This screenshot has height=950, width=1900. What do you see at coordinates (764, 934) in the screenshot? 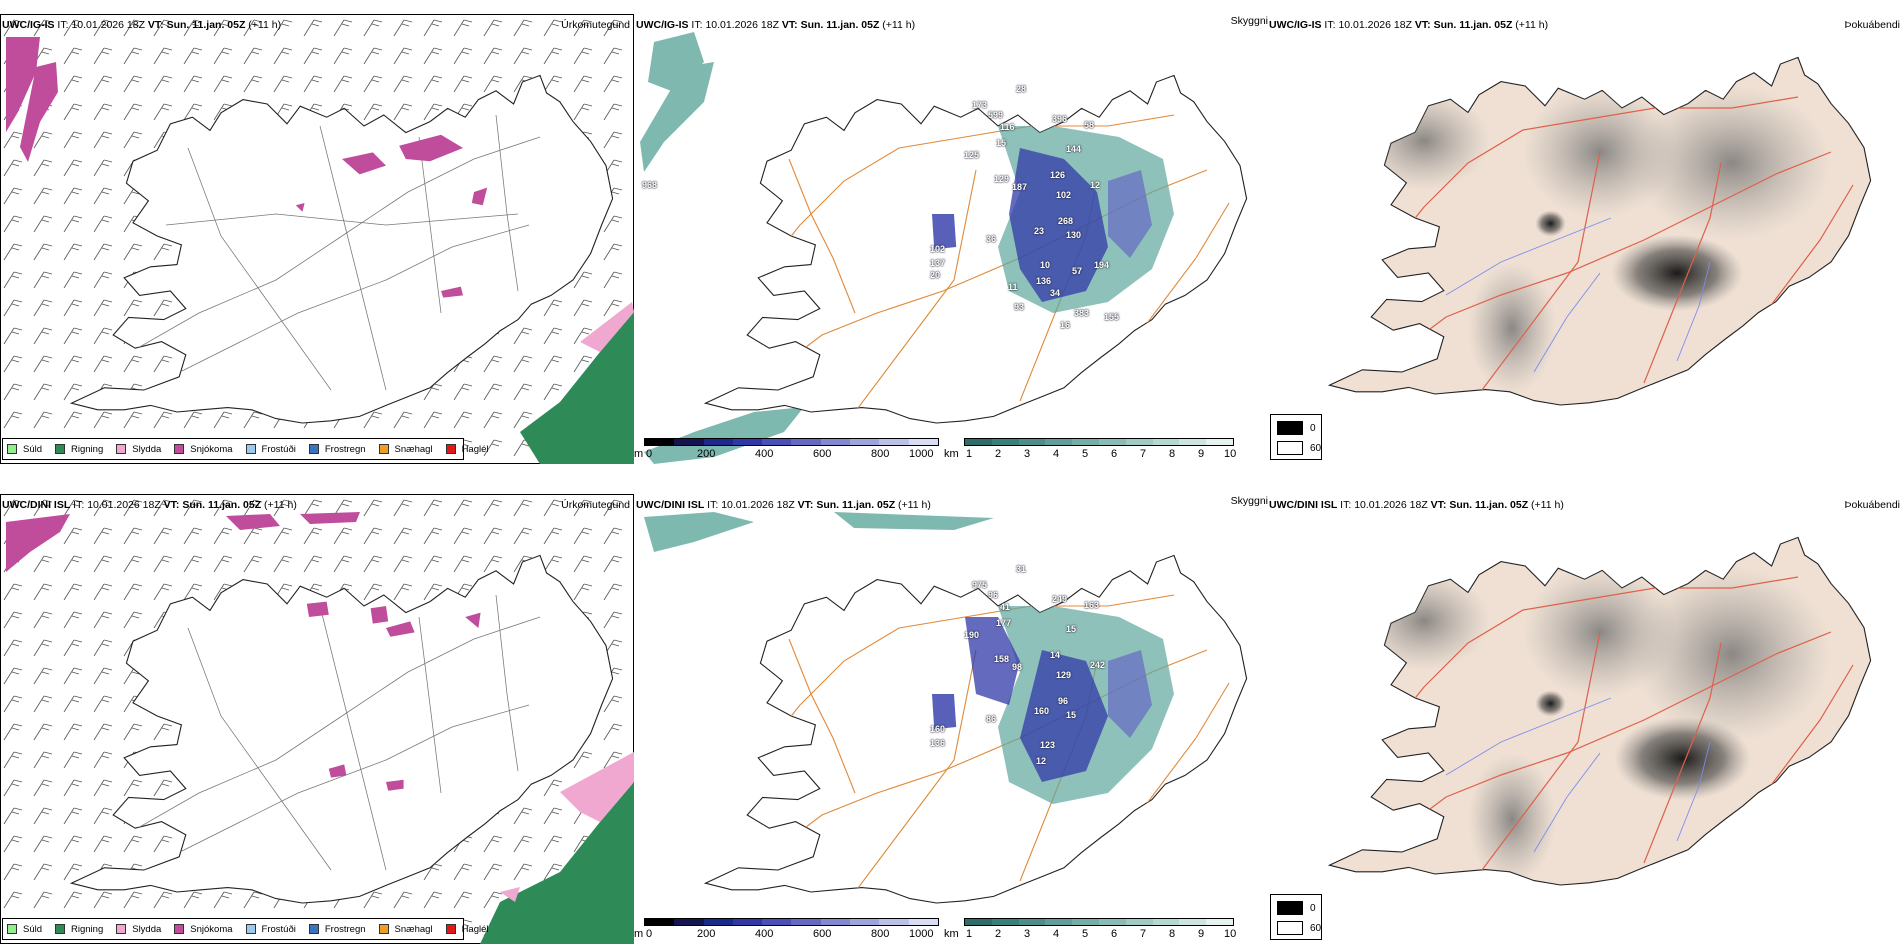
I see `cloud-base-tick: 400` at bounding box center [764, 934].